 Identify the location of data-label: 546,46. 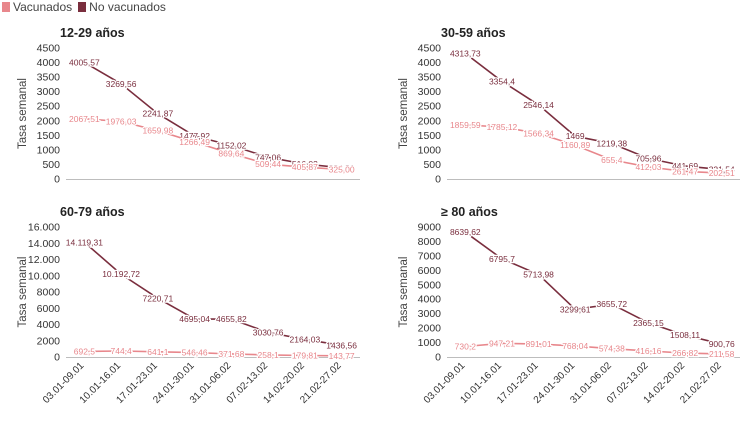
(195, 353).